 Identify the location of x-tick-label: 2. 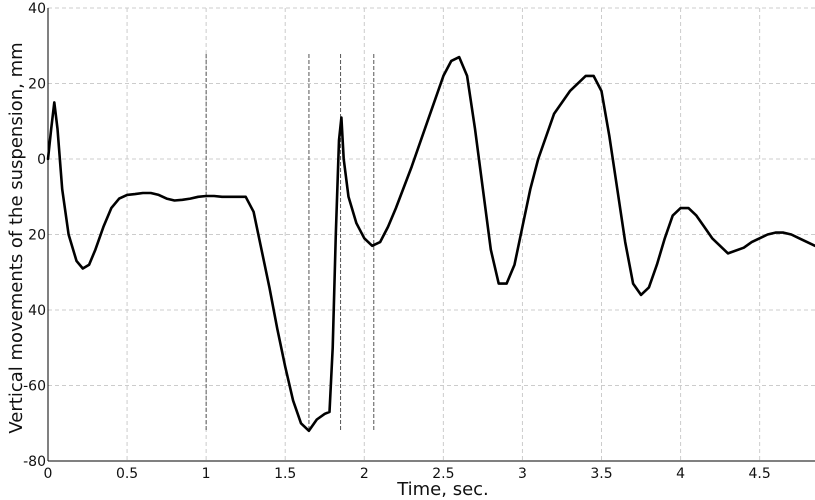
(364, 474).